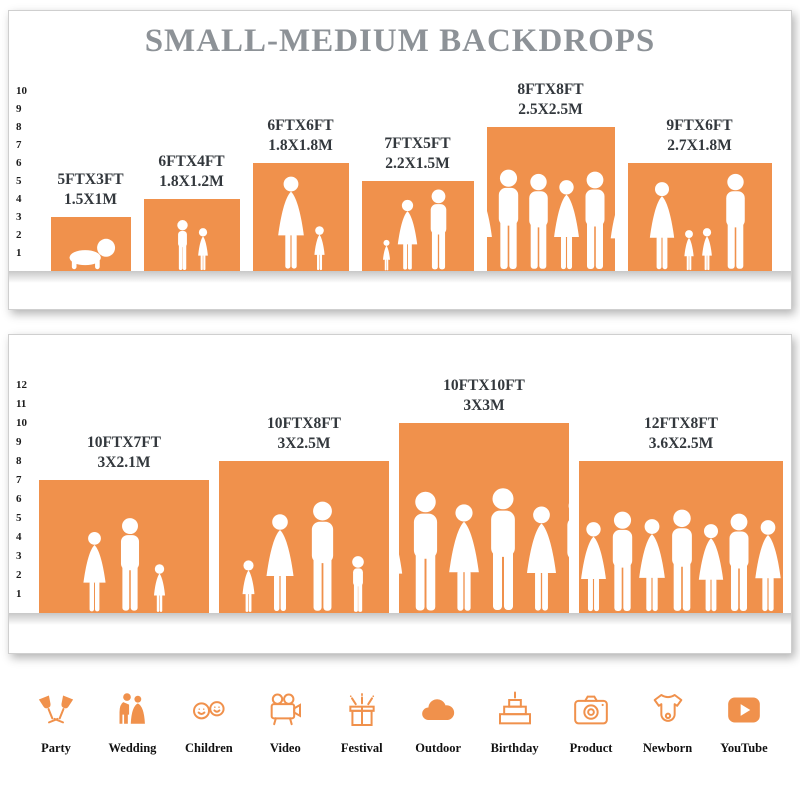  I want to click on size-m: 3X3M, so click(484, 406).